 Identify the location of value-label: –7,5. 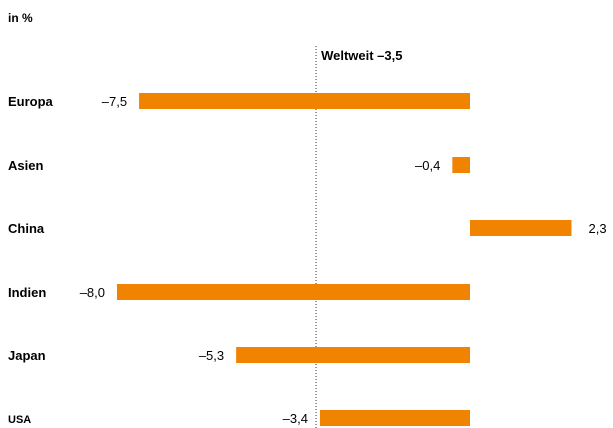
(114, 101).